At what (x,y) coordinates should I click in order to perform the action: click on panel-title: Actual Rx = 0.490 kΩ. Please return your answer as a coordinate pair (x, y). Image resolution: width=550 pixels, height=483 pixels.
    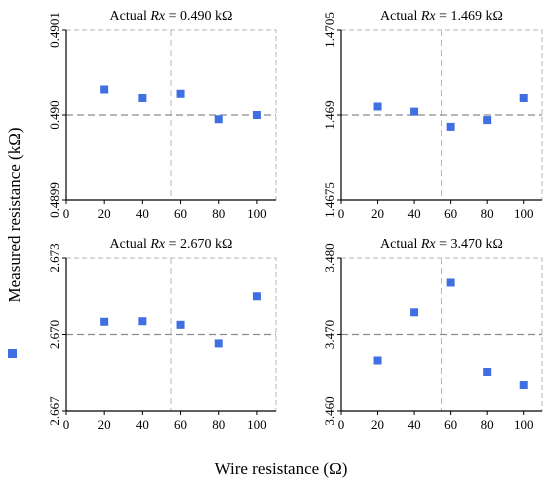
    Looking at the image, I should click on (171, 16).